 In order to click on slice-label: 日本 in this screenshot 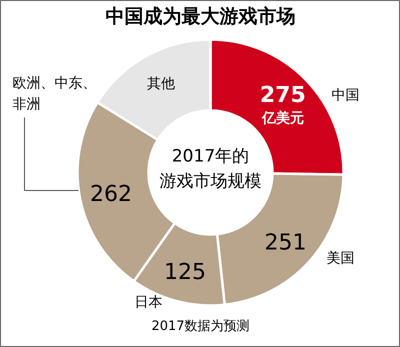, I will do `click(148, 302)`.